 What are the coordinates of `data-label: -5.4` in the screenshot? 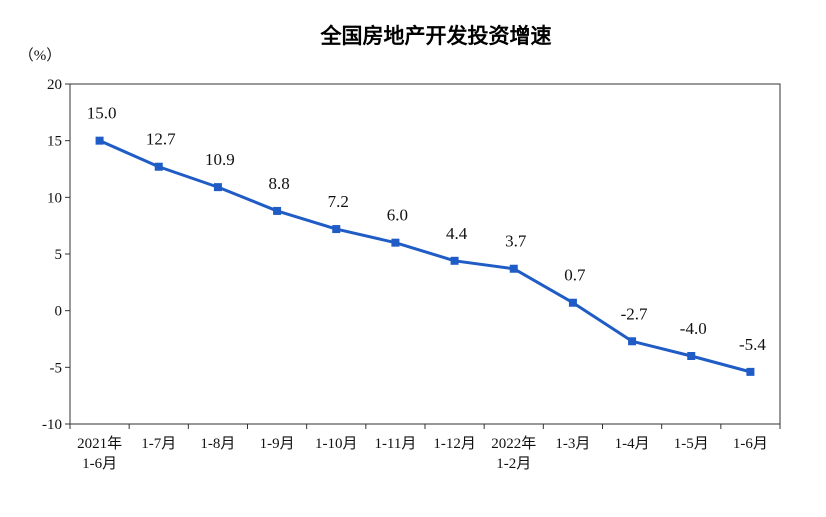 It's located at (752, 344).